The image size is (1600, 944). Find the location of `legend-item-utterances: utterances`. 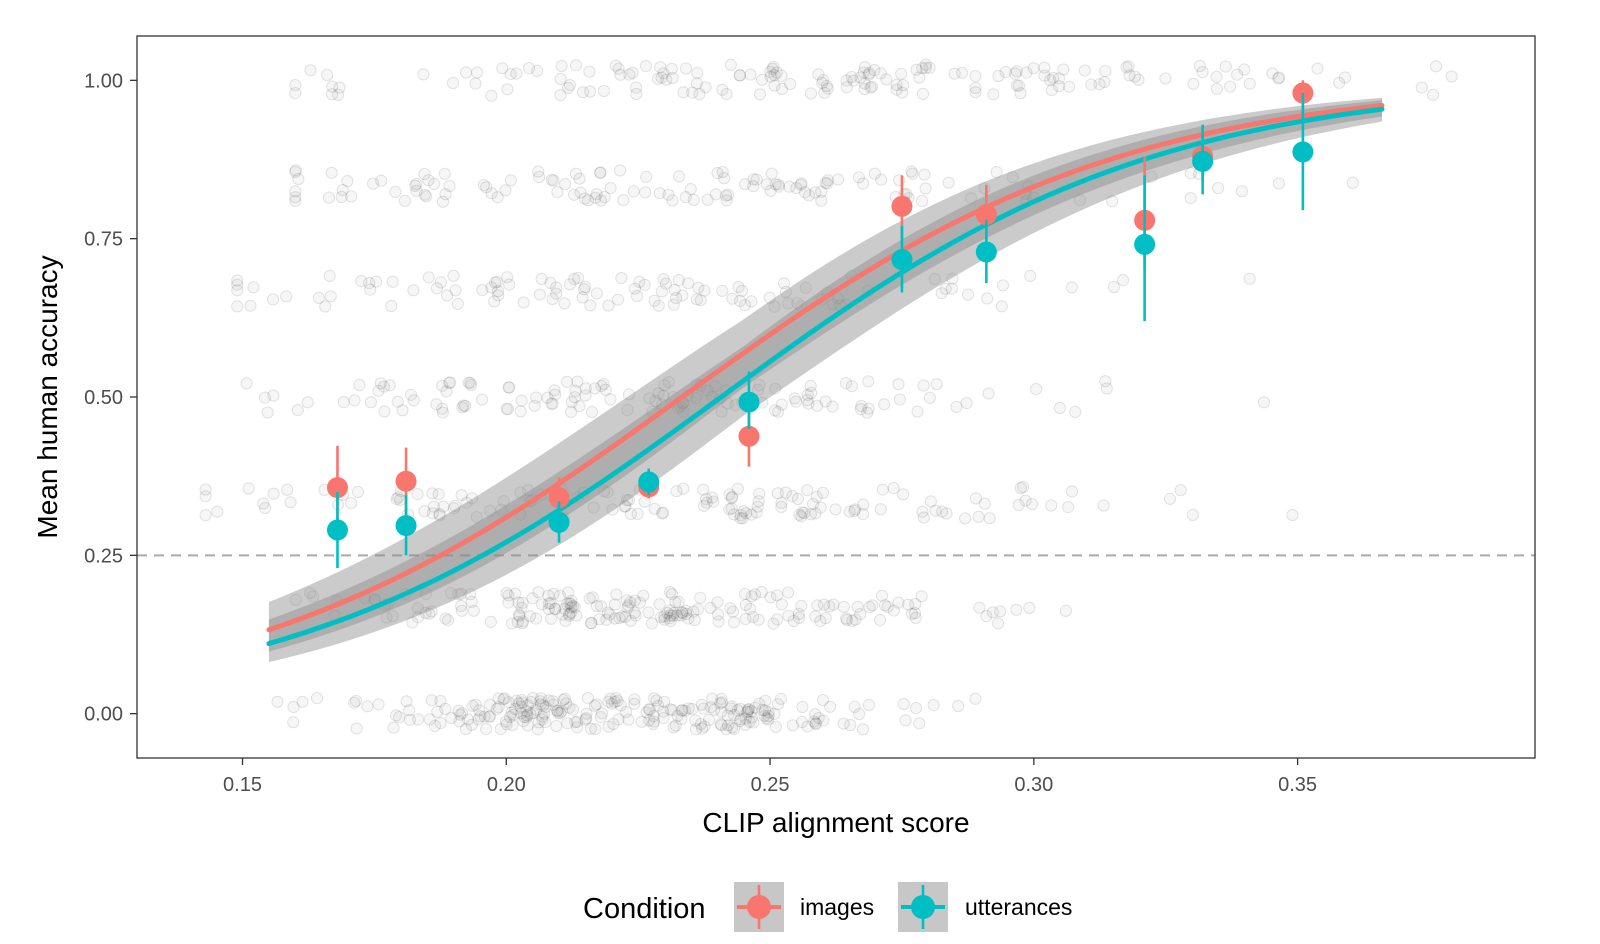

legend-item-utterances: utterances is located at coordinates (985, 907).